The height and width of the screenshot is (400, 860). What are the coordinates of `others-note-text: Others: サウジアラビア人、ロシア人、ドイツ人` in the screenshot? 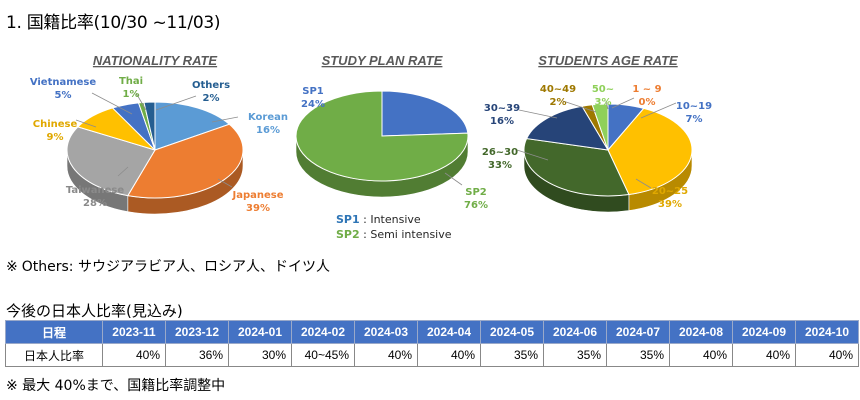 It's located at (175, 267).